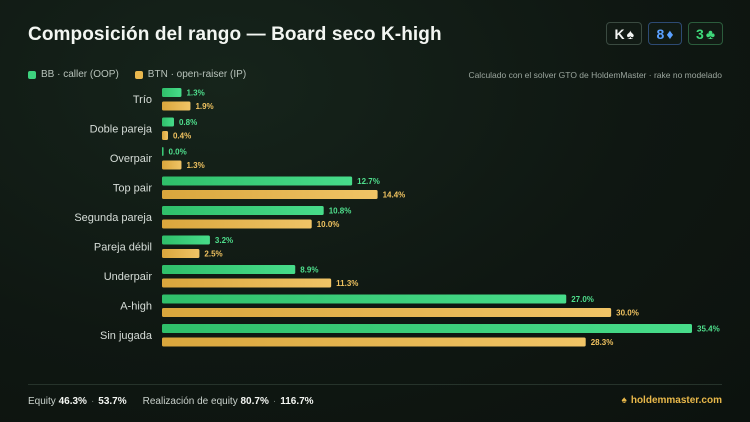 This screenshot has height=422, width=750. What do you see at coordinates (113, 218) in the screenshot?
I see `category-label: Segunda pareja` at bounding box center [113, 218].